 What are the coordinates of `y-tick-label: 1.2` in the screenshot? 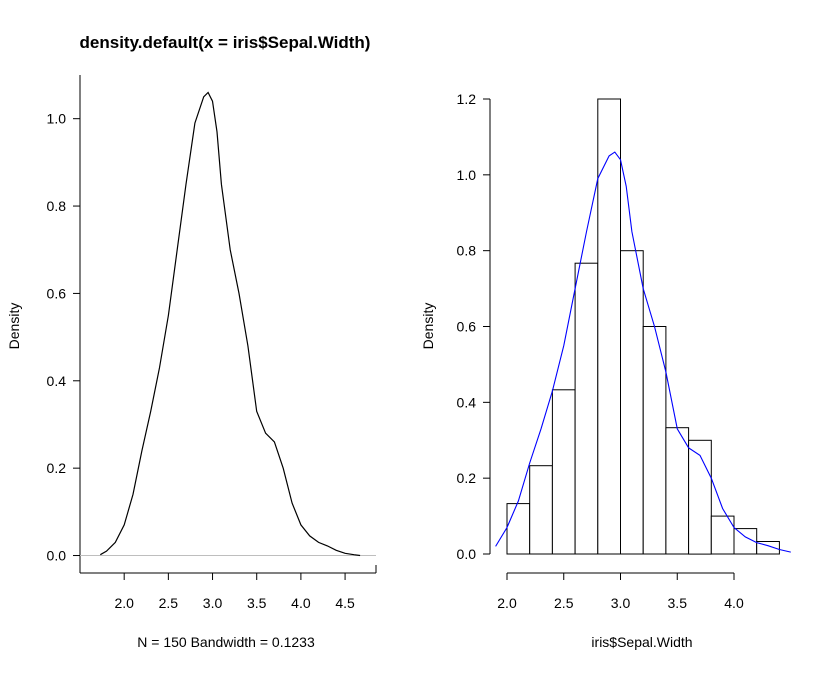 It's located at (467, 99).